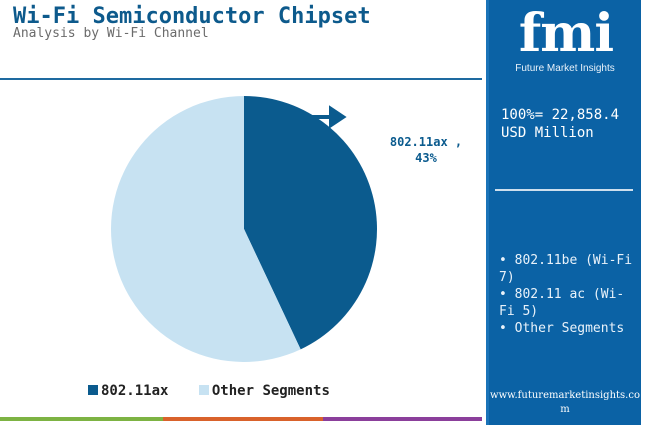 This screenshot has width=650, height=425. Describe the element at coordinates (566, 269) in the screenshot. I see `segment-item: • 802.11be (Wi-Fi 7)` at that location.